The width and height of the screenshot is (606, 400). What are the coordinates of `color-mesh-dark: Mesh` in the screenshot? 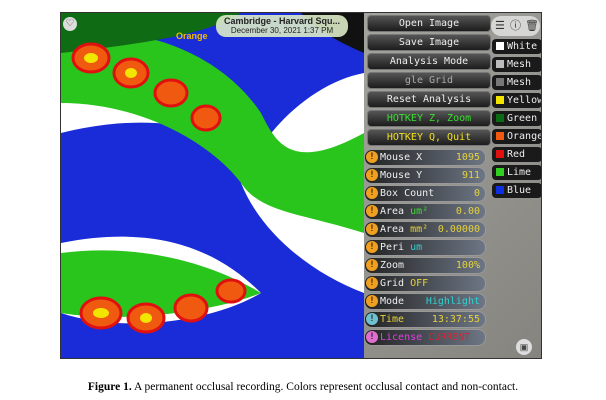 It's located at (516, 82).